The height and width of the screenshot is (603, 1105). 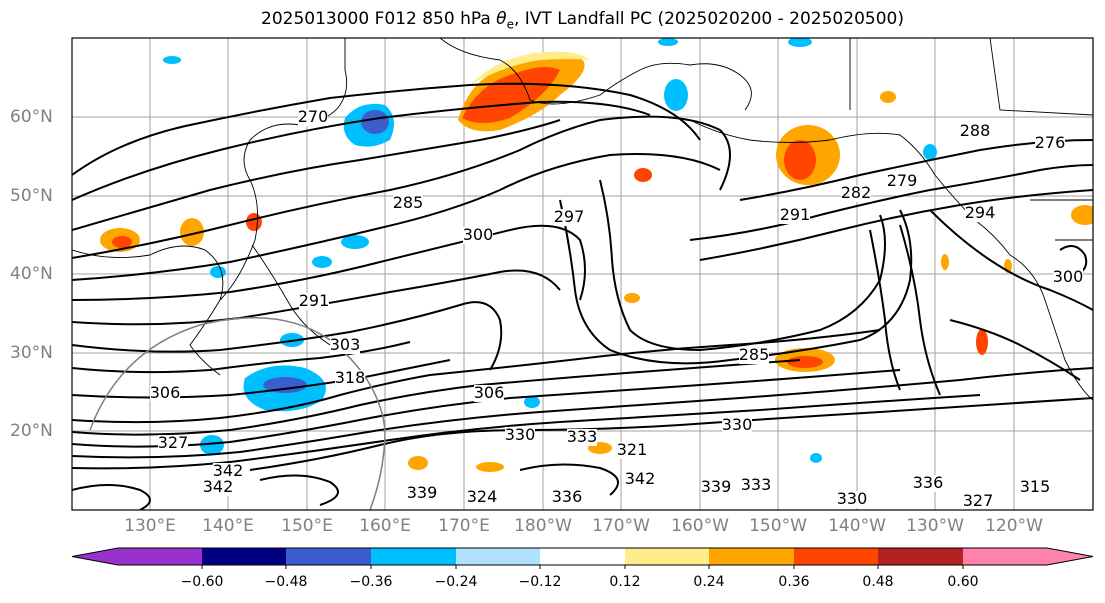 What do you see at coordinates (543, 526) in the screenshot?
I see `lon-label: 180°W` at bounding box center [543, 526].